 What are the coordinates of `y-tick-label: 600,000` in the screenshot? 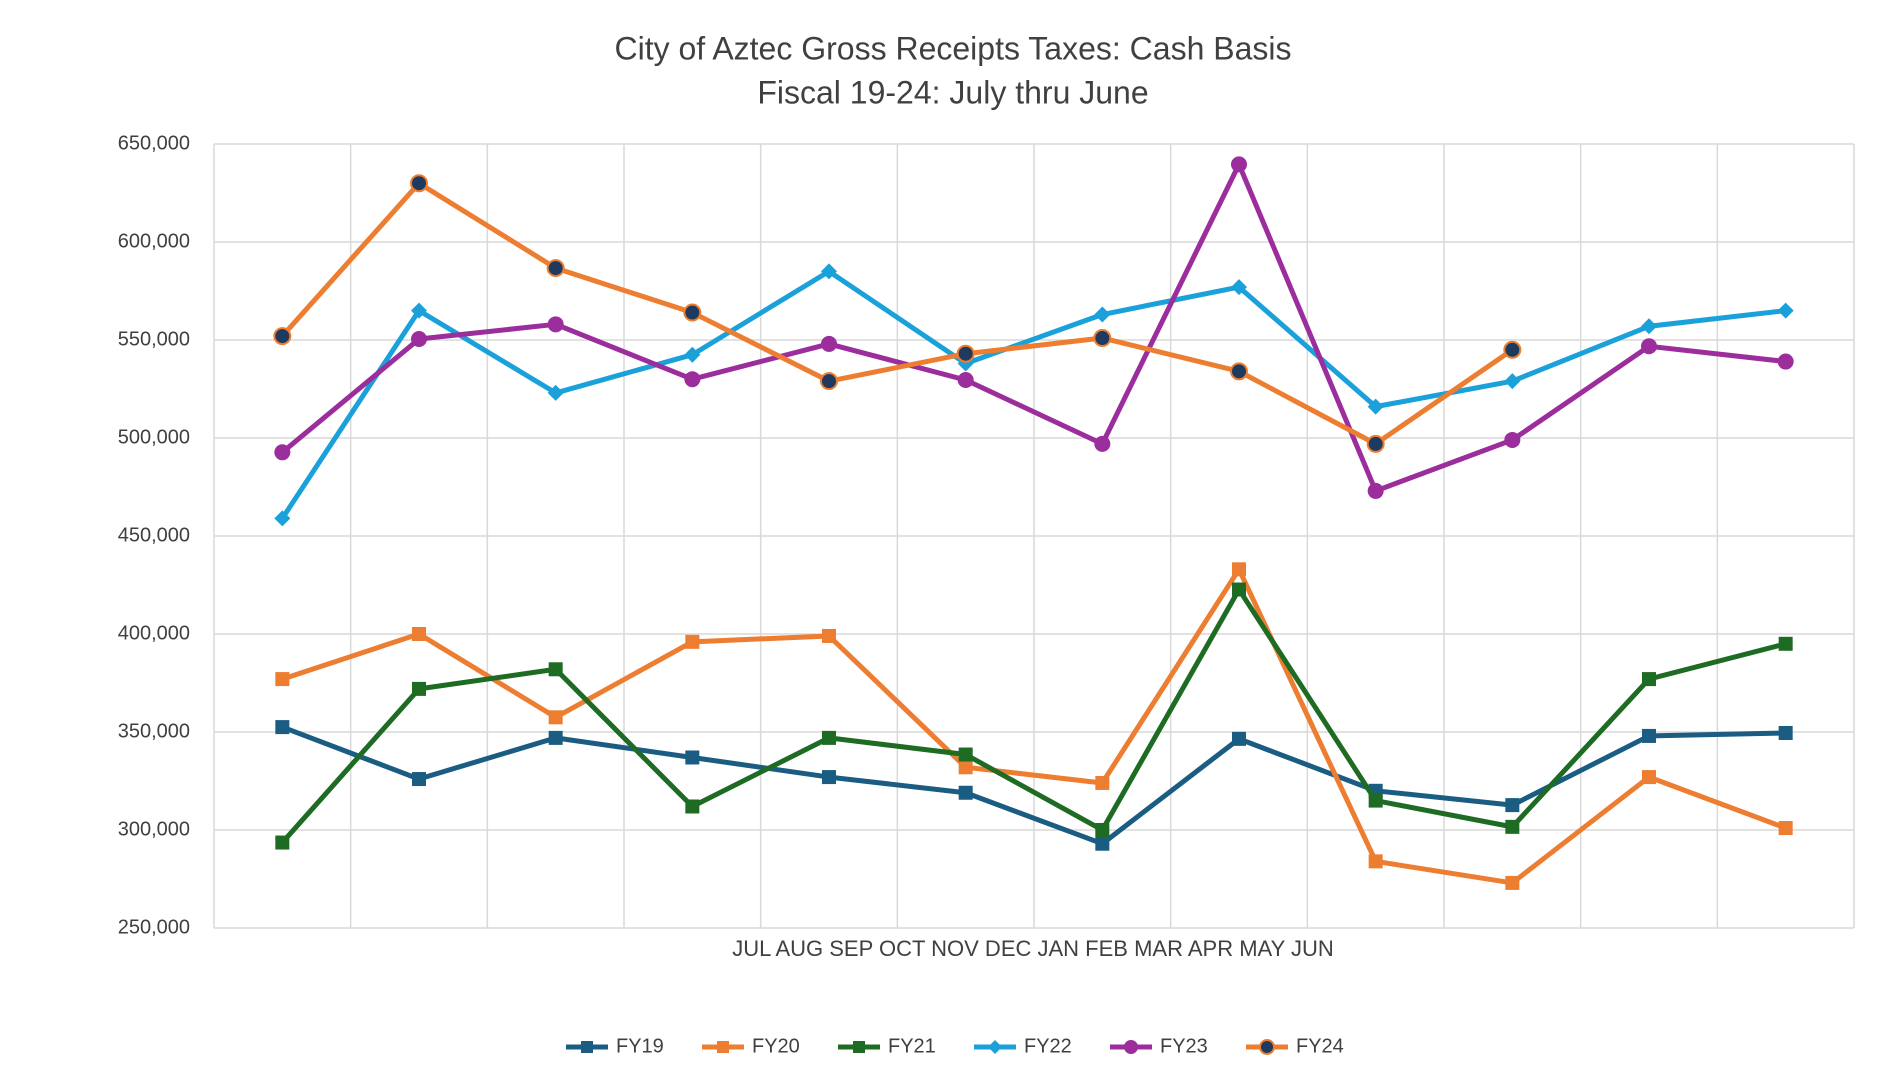 It's located at (154, 241).